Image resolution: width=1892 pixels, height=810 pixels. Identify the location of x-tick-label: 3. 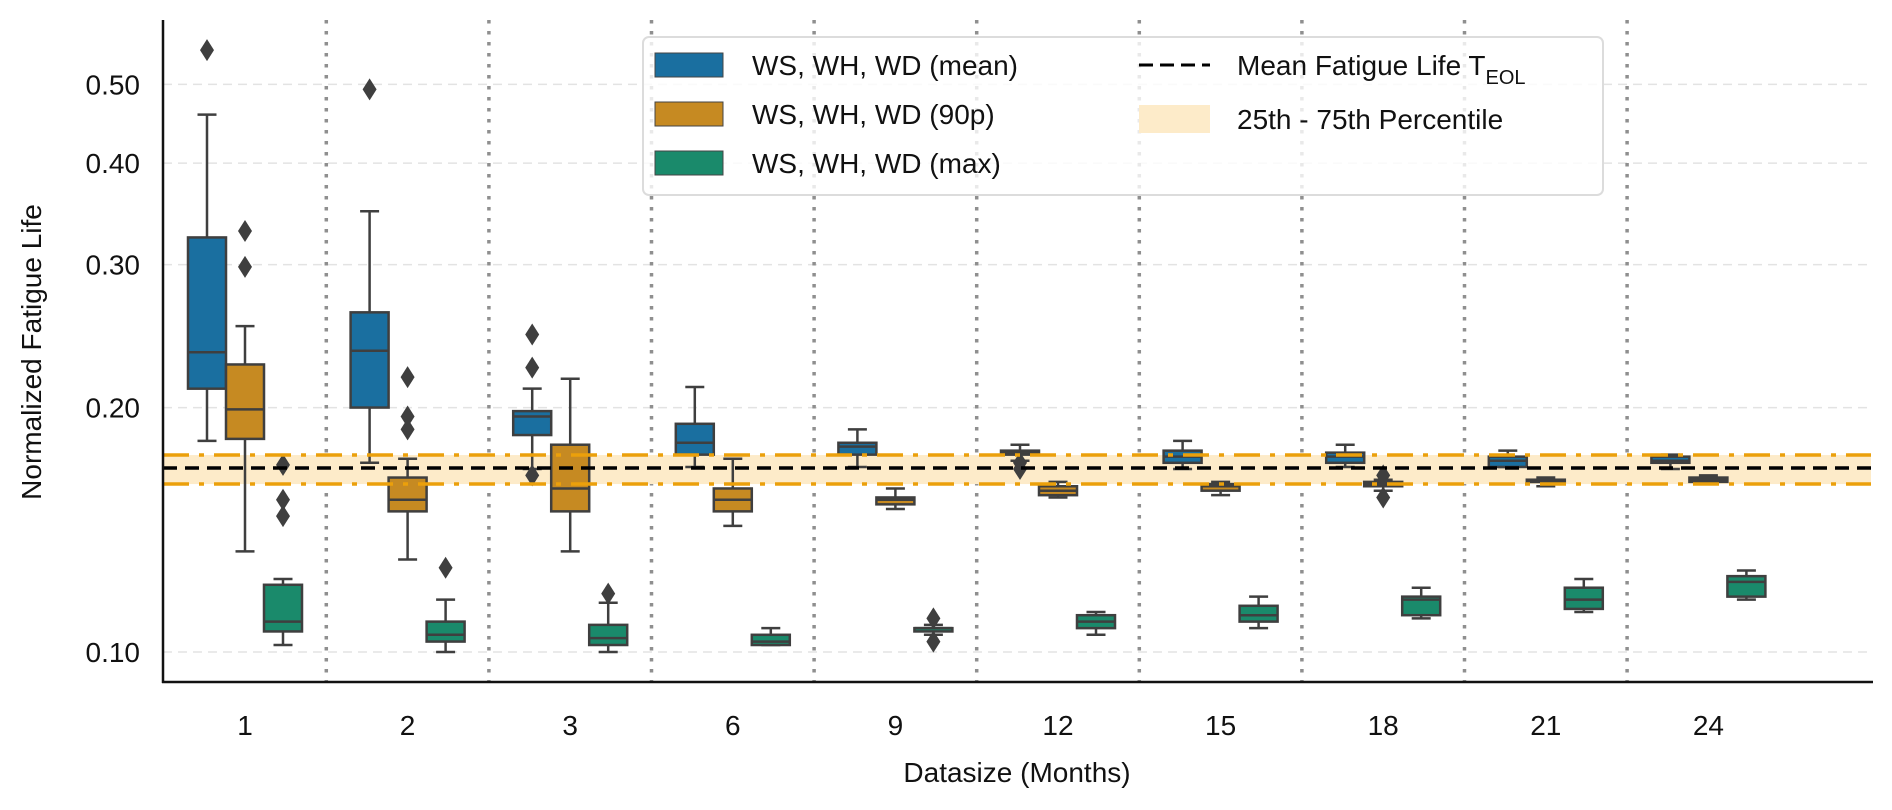
(570, 725).